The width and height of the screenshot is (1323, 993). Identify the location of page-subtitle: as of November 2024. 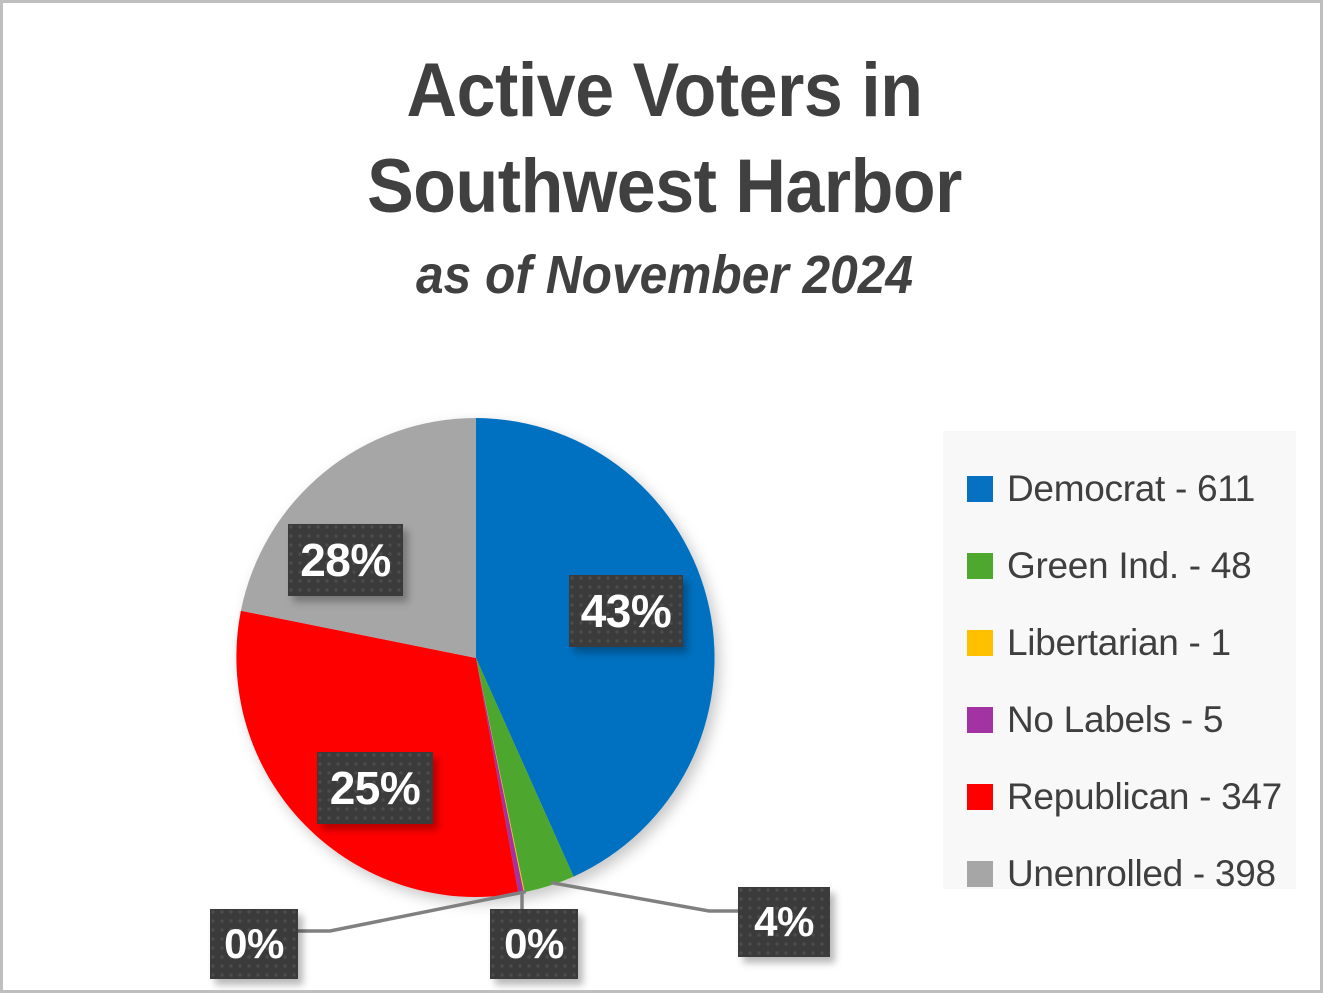
(664, 275).